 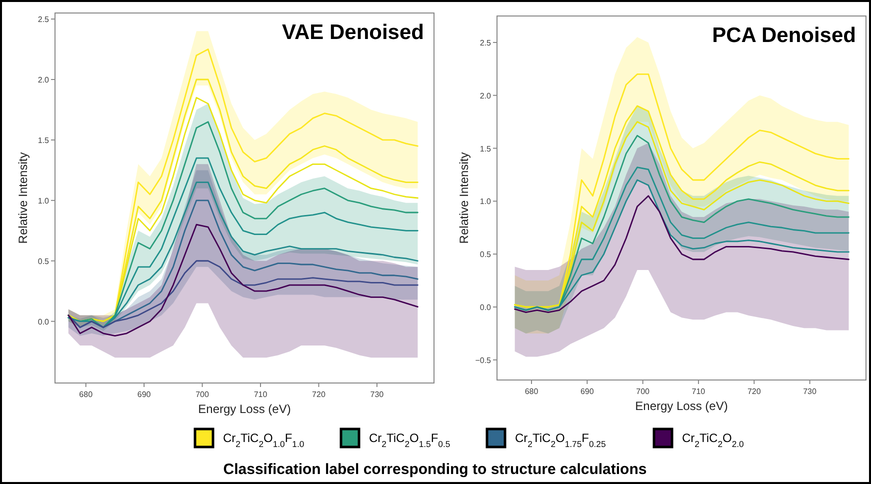 What do you see at coordinates (483, 360) in the screenshot?
I see `y-tick-label: −0.5` at bounding box center [483, 360].